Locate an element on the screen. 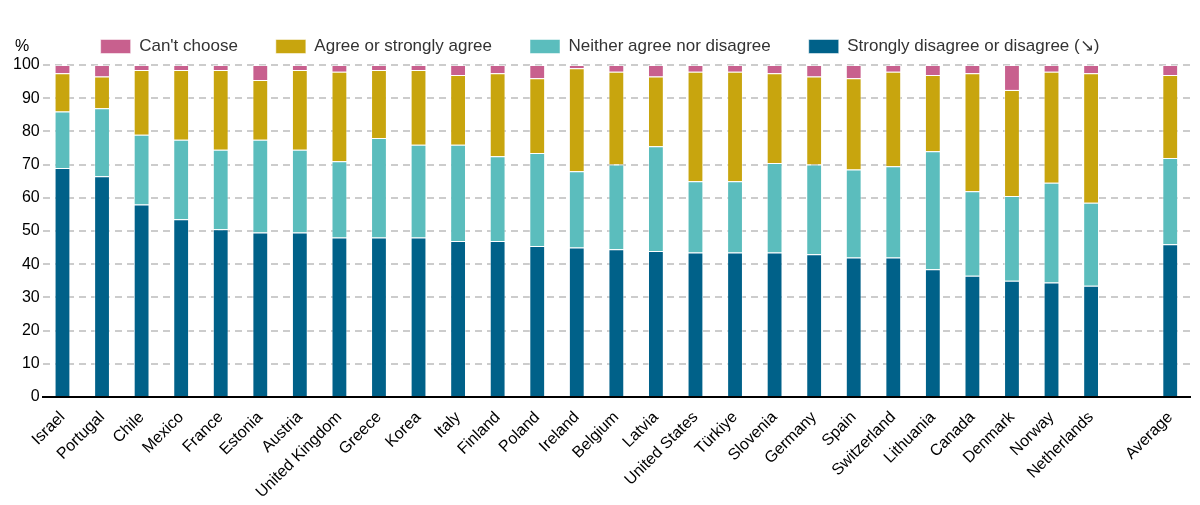 The width and height of the screenshot is (1200, 505). y-tick-label: 100 is located at coordinates (26, 64).